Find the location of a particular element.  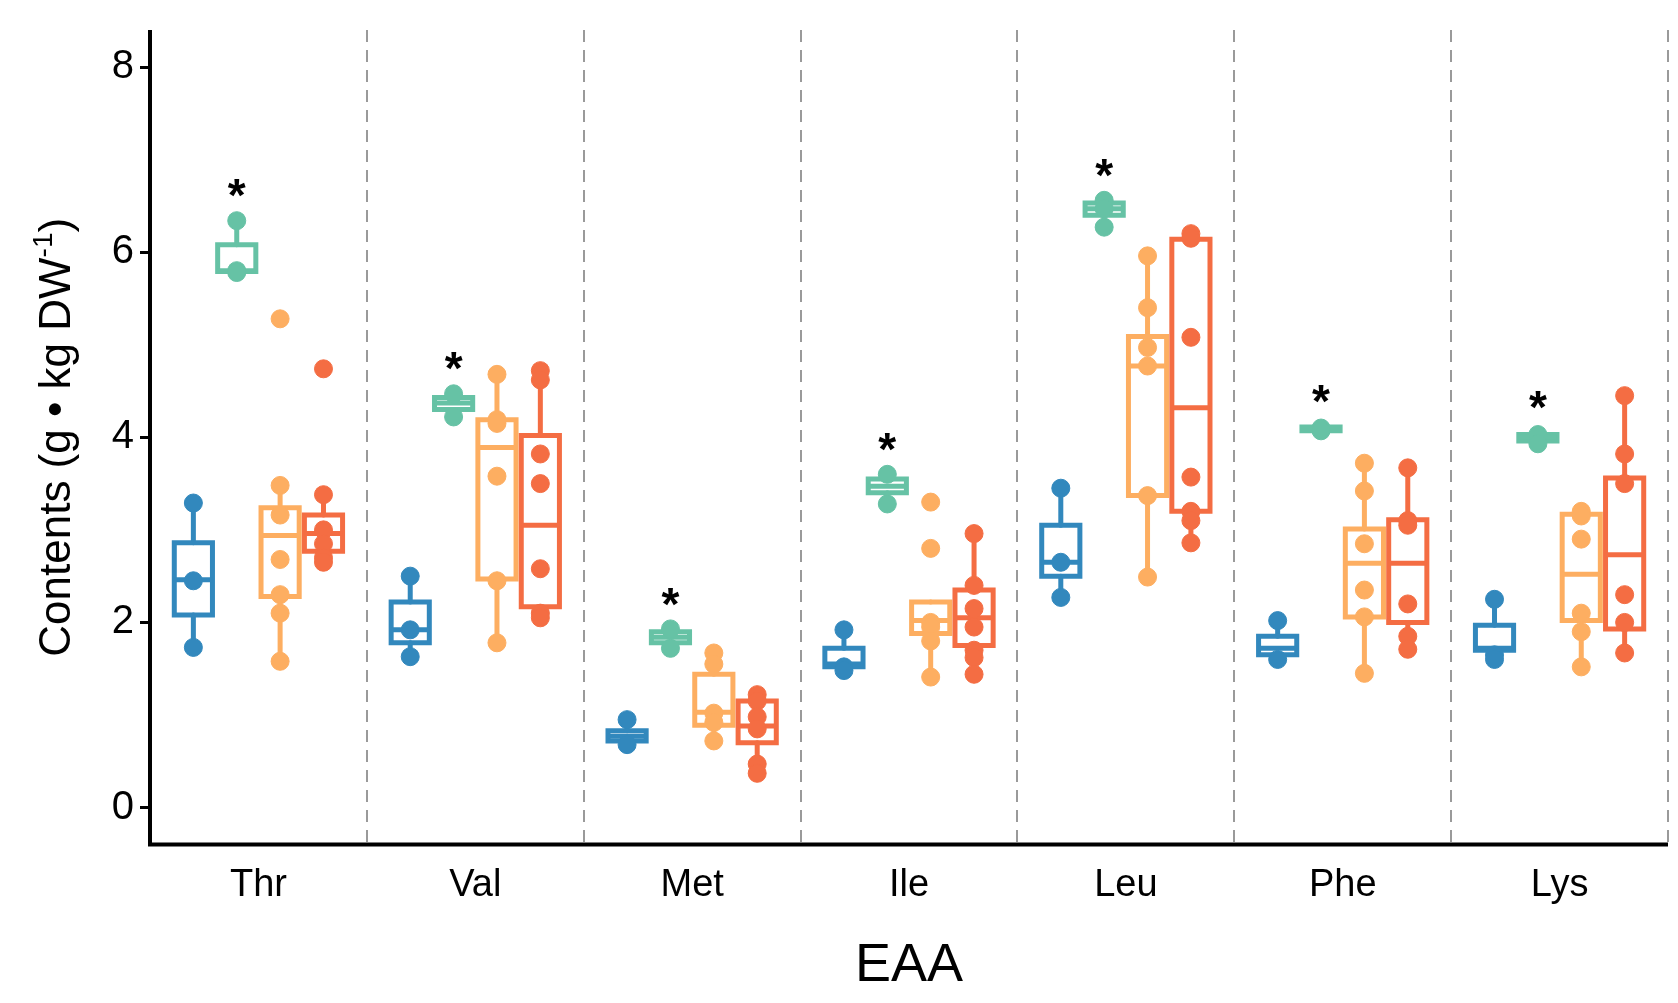

y-tick-label: 0 is located at coordinates (122, 804).